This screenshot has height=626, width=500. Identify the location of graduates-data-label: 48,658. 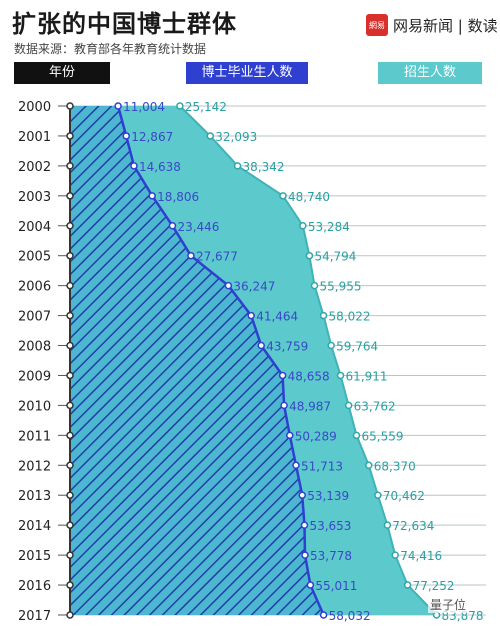
(309, 376).